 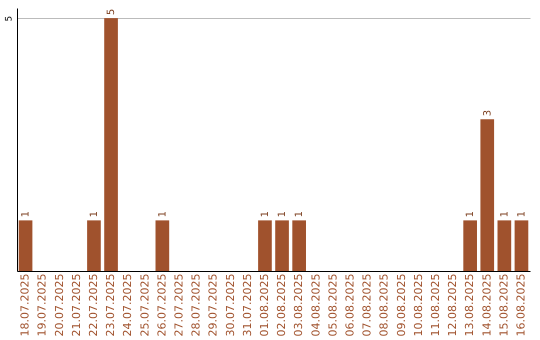 I want to click on x-tick-label: 25.07.2025, so click(x=145, y=305).